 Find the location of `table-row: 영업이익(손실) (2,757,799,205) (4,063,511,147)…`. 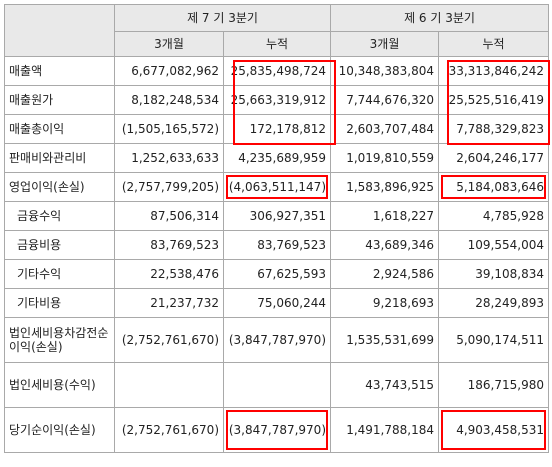

table-row: 영업이익(손실) (2,757,799,205) (4,063,511,147)… is located at coordinates (276, 187).